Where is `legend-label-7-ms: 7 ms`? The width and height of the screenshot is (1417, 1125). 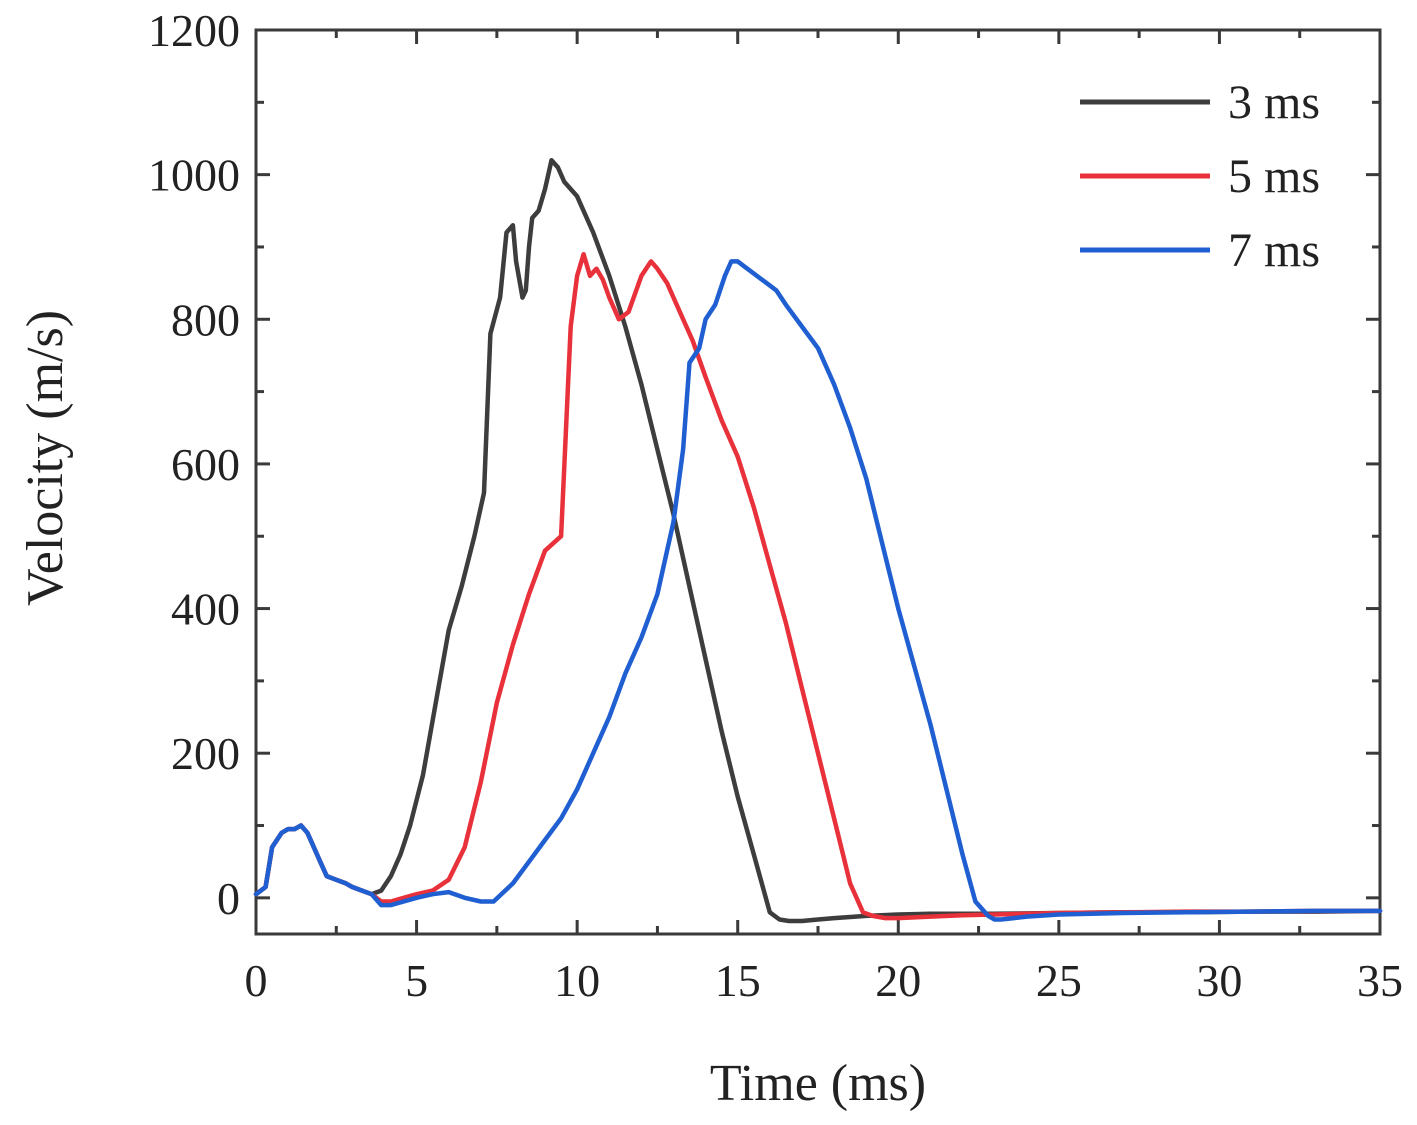 legend-label-7-ms: 7 ms is located at coordinates (1274, 250).